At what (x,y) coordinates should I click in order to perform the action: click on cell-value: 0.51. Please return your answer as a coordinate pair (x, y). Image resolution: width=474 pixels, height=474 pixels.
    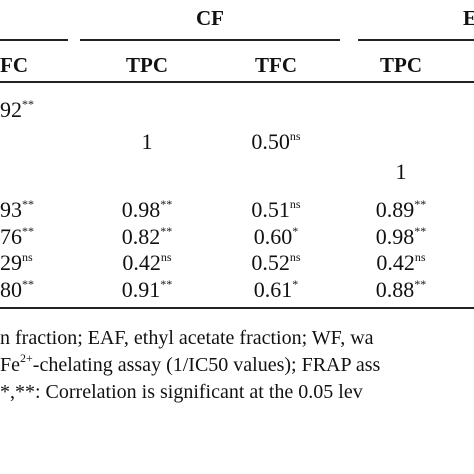
    Looking at the image, I should click on (270, 209).